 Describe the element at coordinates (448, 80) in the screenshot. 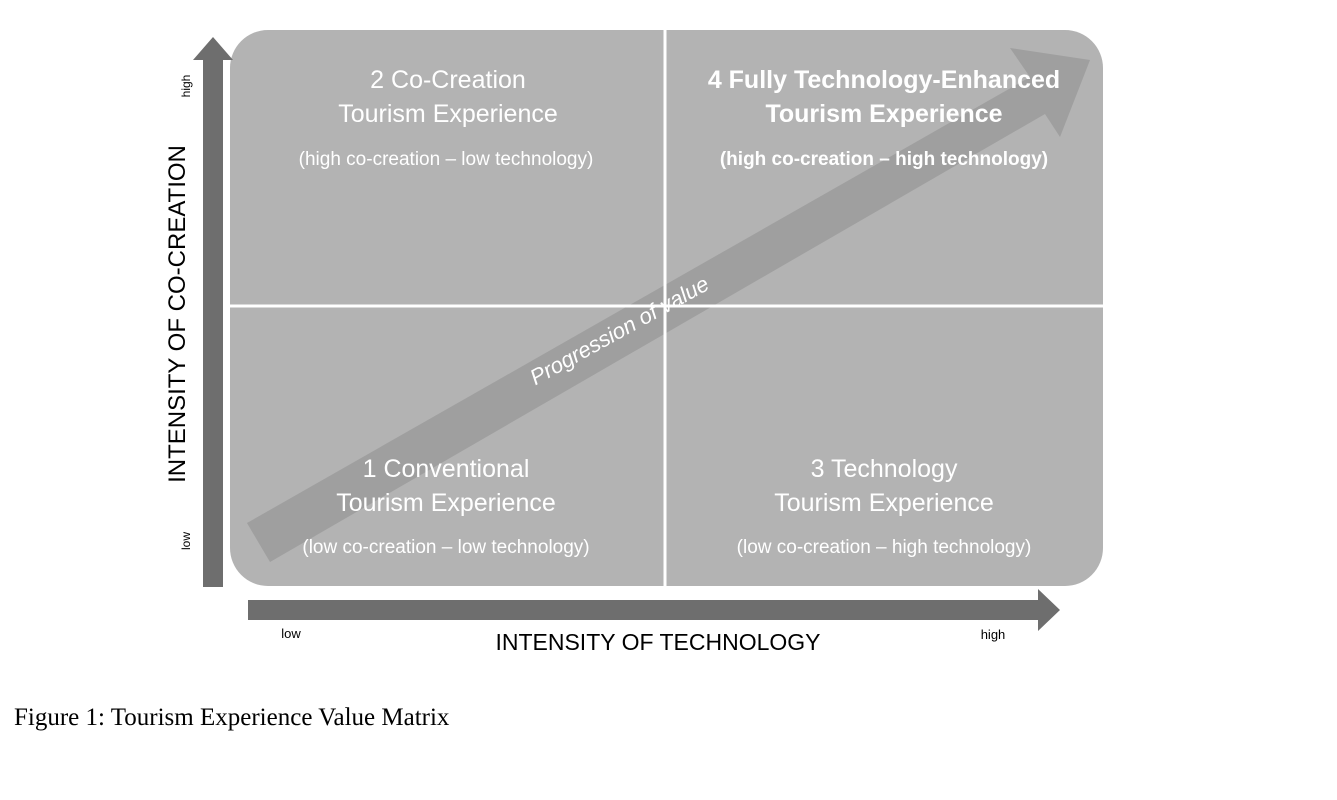

I see `quadrant-2-title-line1: 2 Co-Creation` at that location.